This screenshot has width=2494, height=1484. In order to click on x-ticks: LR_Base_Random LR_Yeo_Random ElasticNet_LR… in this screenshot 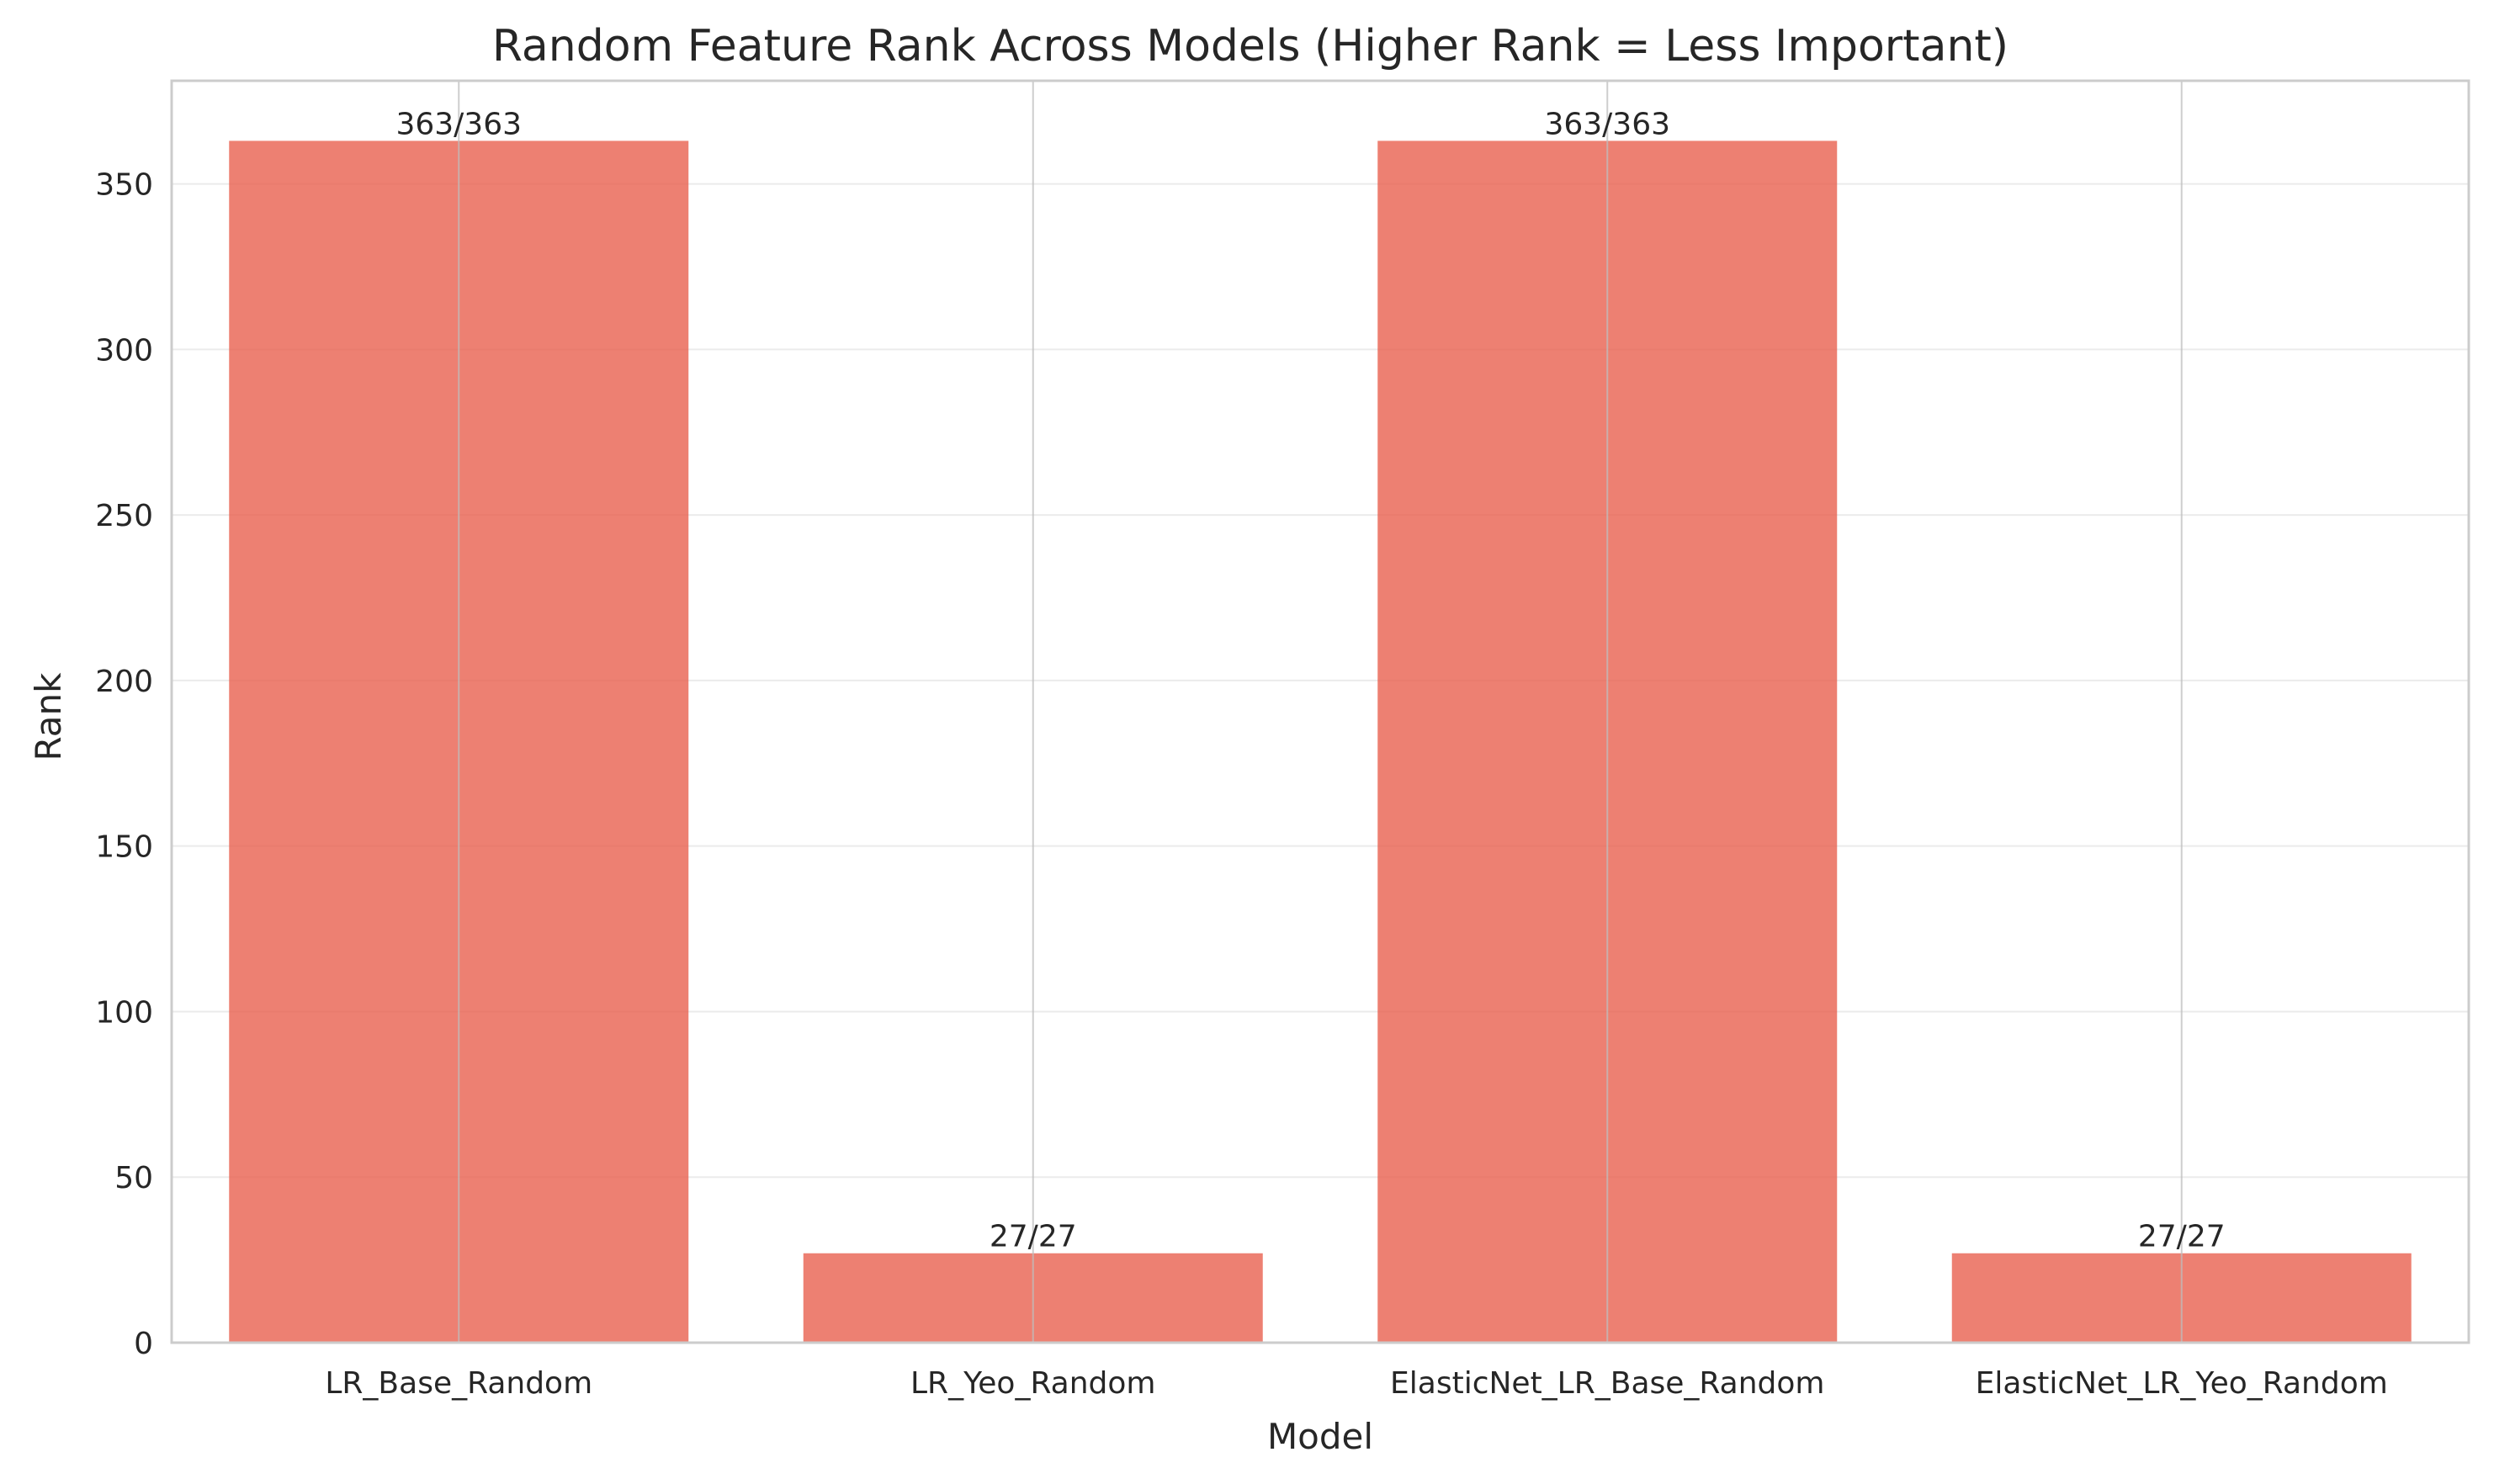, I will do `click(1356, 1383)`.